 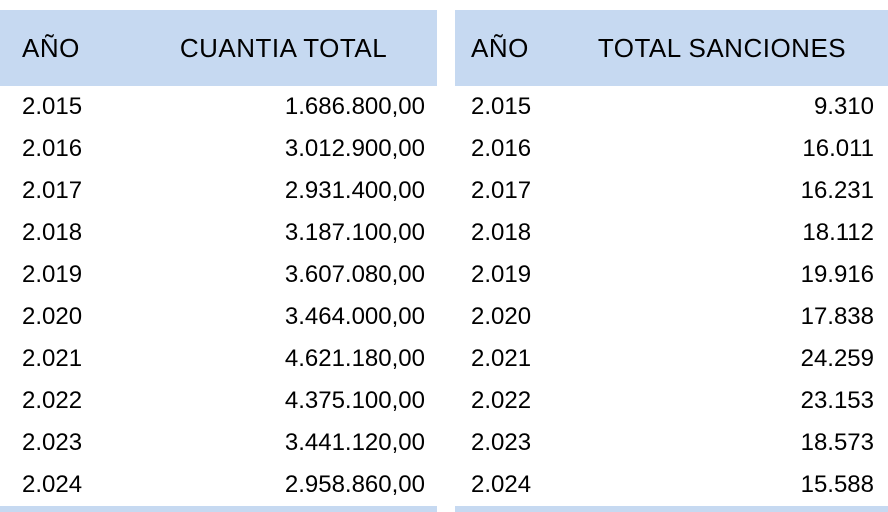 What do you see at coordinates (837, 442) in the screenshot?
I see `count-cell: 18.573` at bounding box center [837, 442].